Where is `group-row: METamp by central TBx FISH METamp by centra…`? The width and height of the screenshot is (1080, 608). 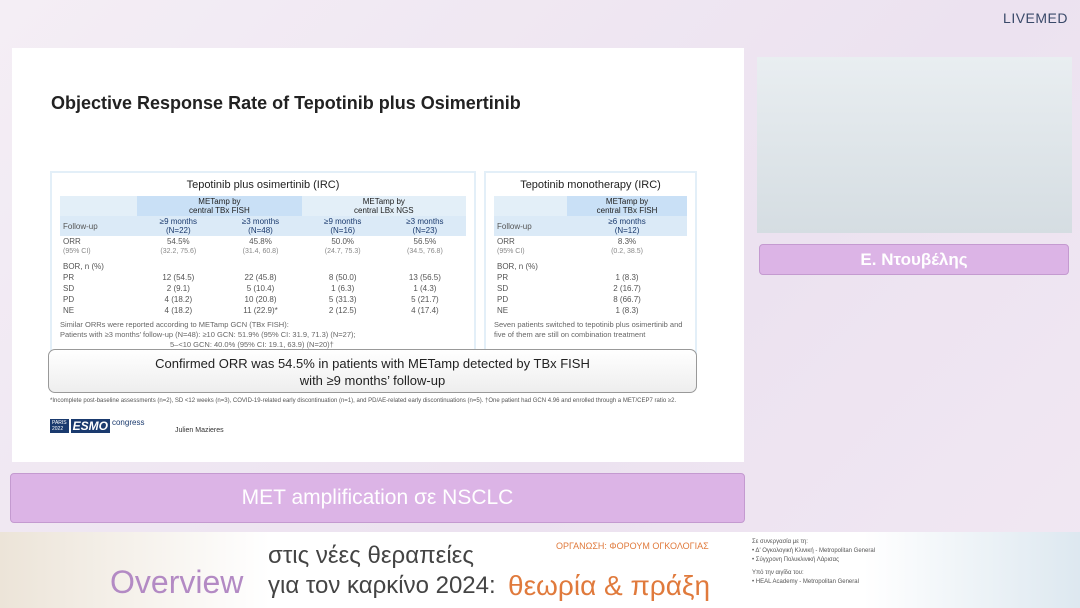 group-row: METamp by central TBx FISH METamp by centra… is located at coordinates (263, 206).